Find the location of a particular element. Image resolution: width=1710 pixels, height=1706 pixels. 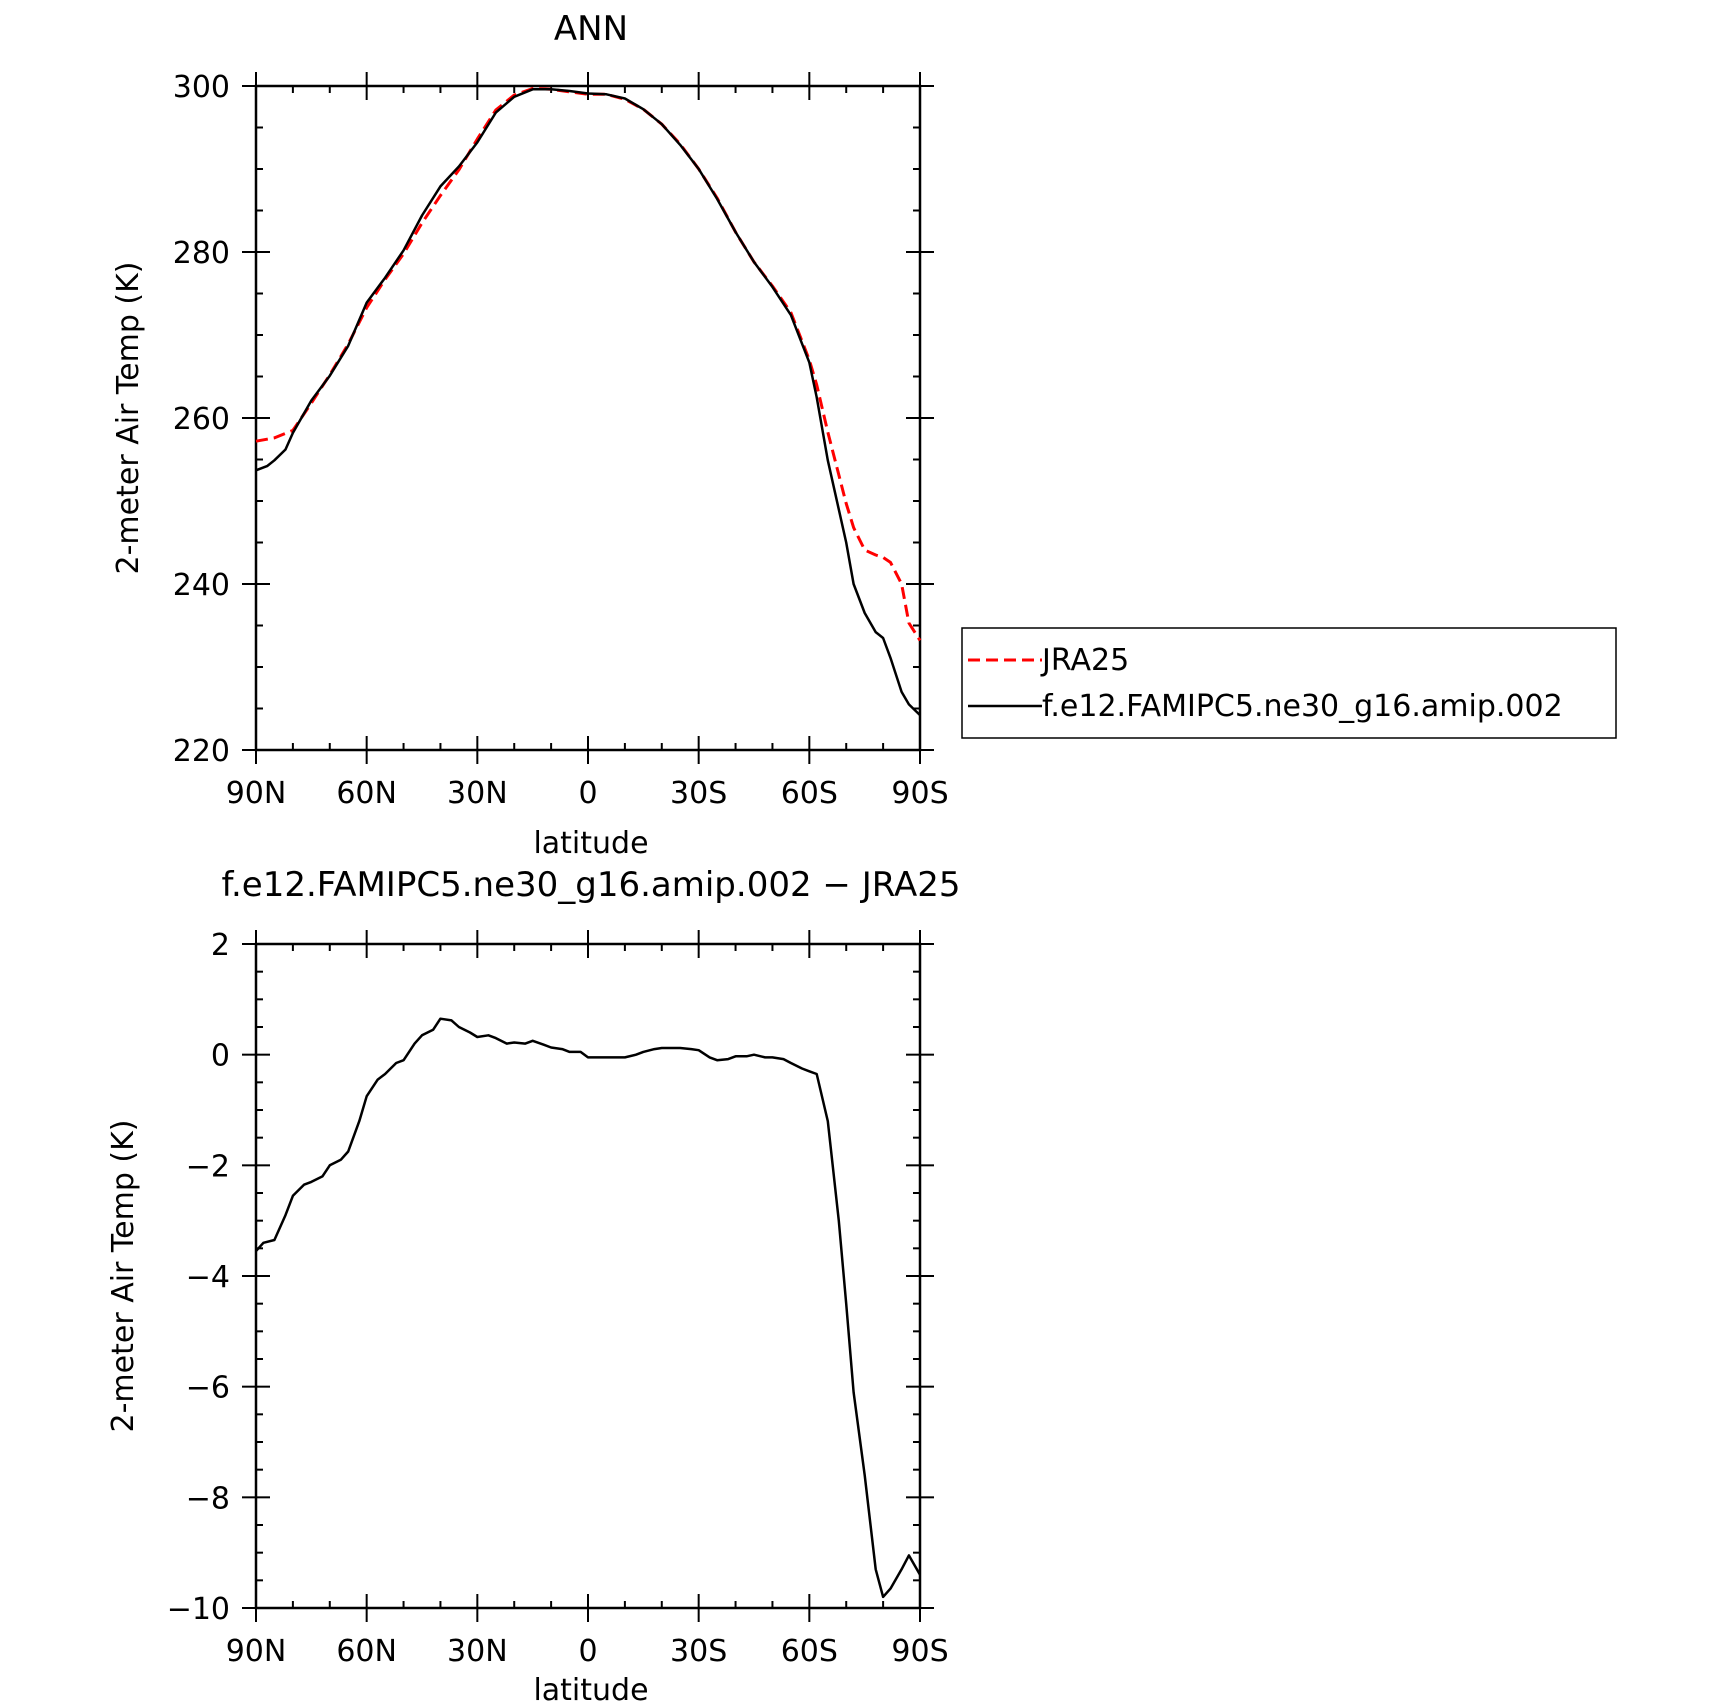

legend: JRA25 f.e12.FAMIPC5.ne30_g16.amip.002 is located at coordinates (1289, 683).